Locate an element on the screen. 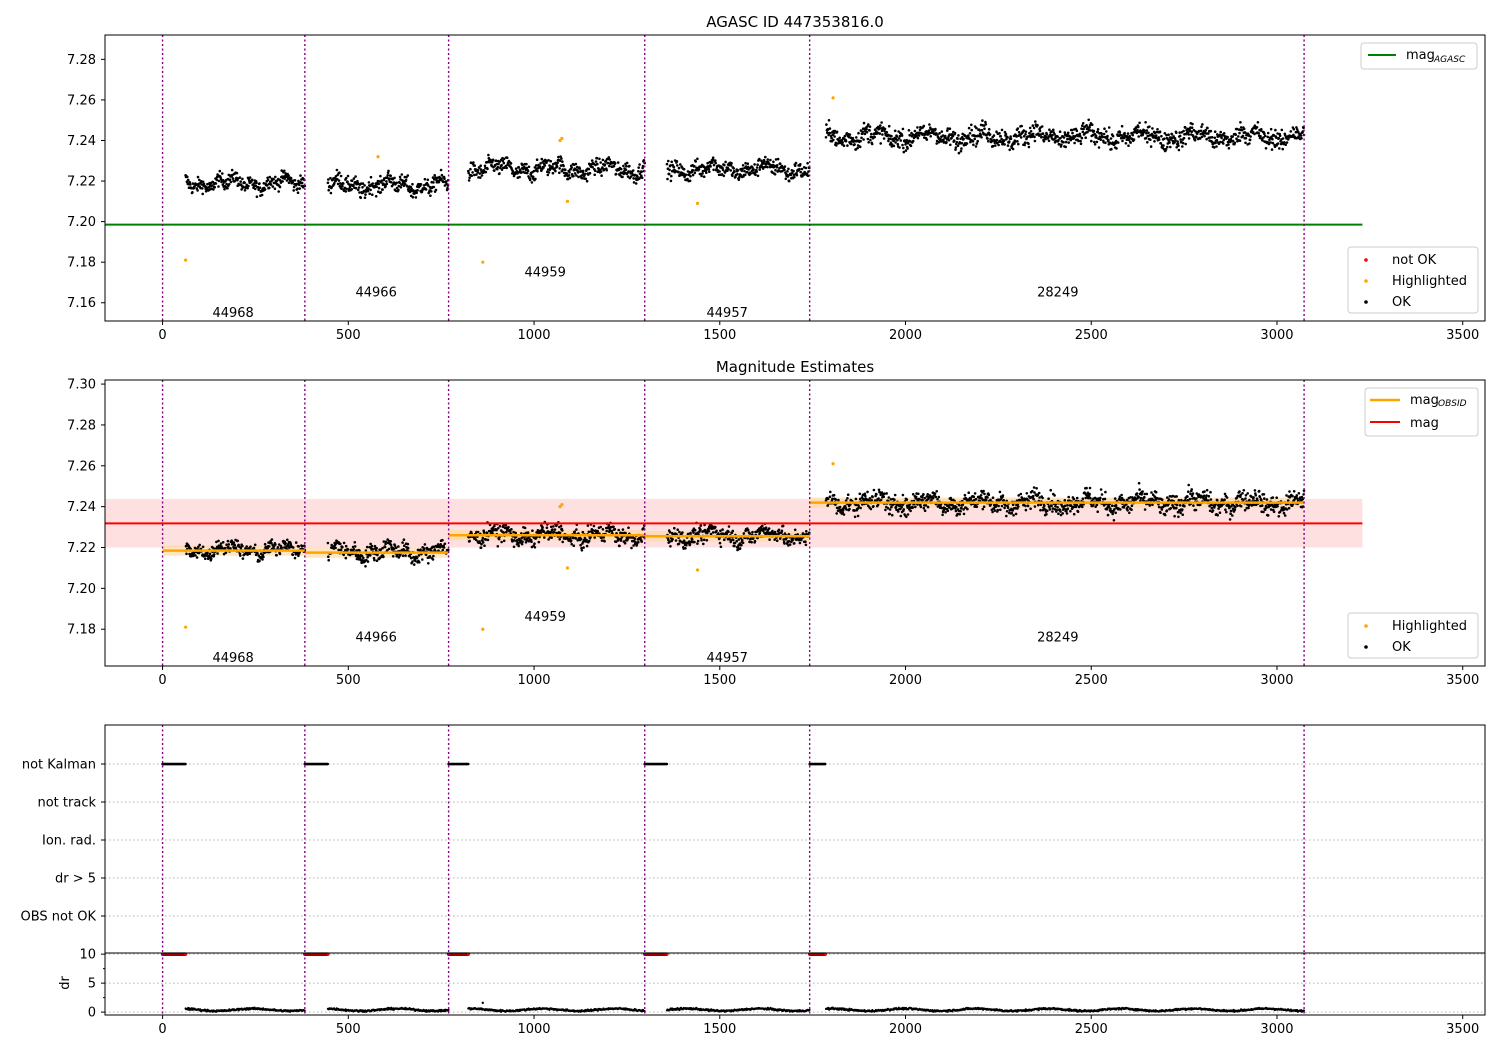 The image size is (1500, 1050). panel-agasc-legend-status: not OK Highlighted OK is located at coordinates (1413, 280).